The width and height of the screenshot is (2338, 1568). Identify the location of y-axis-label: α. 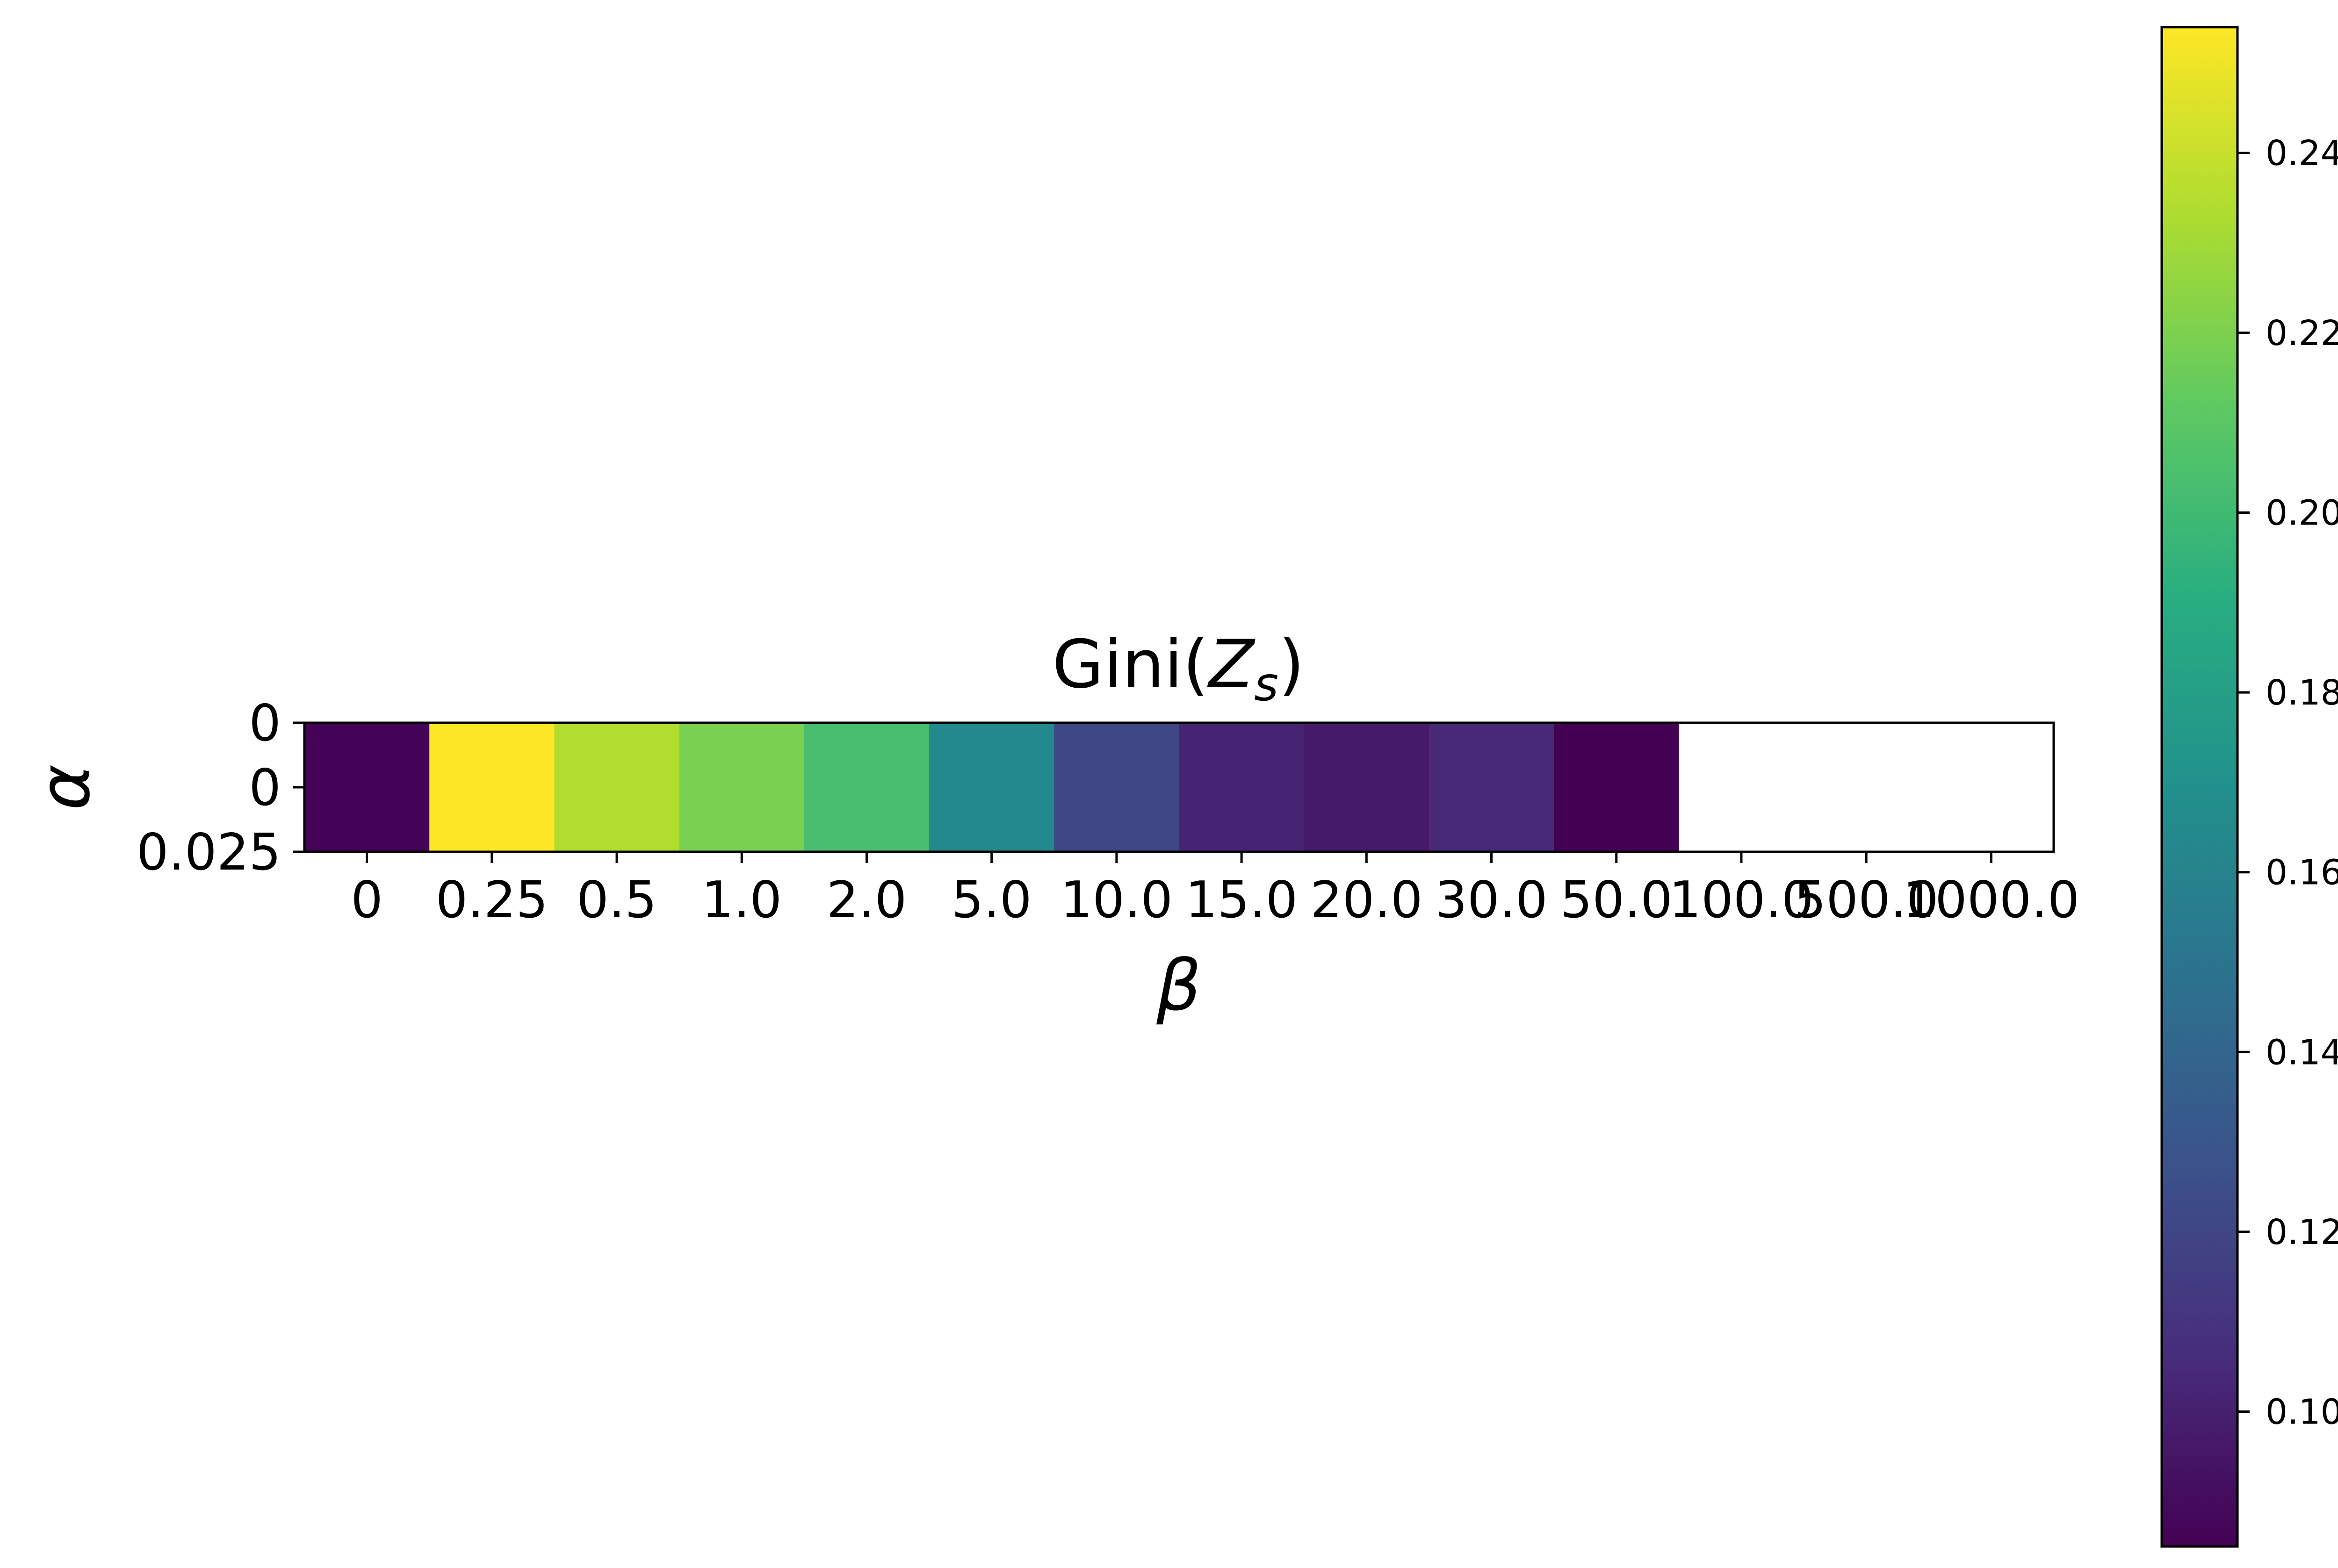
(65, 787).